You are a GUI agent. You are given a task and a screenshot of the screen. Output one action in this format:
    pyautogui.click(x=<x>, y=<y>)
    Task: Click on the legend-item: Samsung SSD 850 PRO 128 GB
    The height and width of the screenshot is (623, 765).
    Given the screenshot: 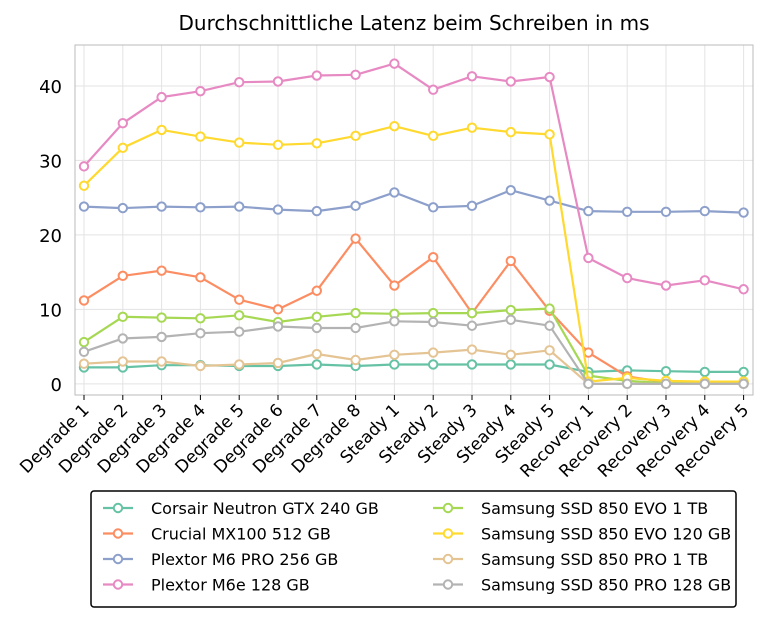 What is the action you would take?
    pyautogui.click(x=582, y=585)
    